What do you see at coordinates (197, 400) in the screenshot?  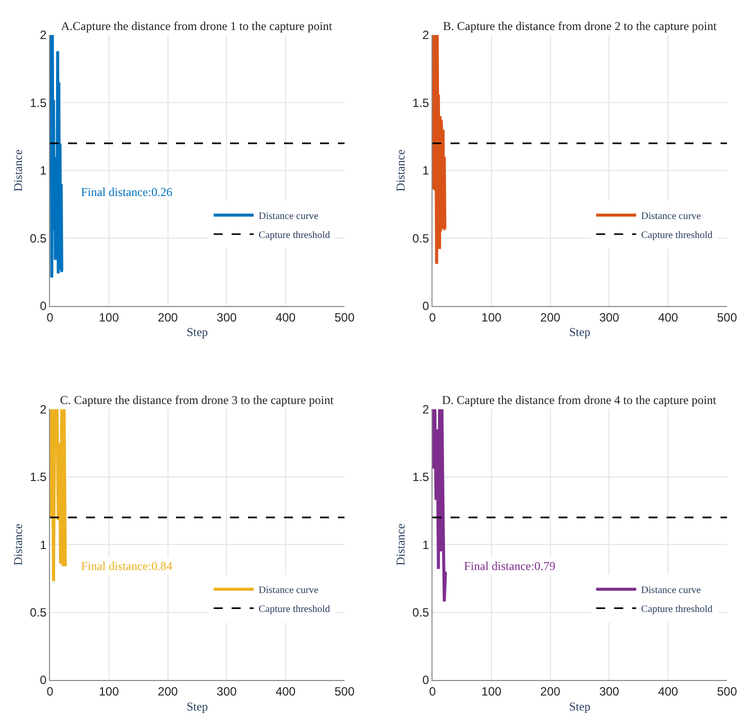 I see `chart-title: C. Capture the distance from drone 3 to the capture point` at bounding box center [197, 400].